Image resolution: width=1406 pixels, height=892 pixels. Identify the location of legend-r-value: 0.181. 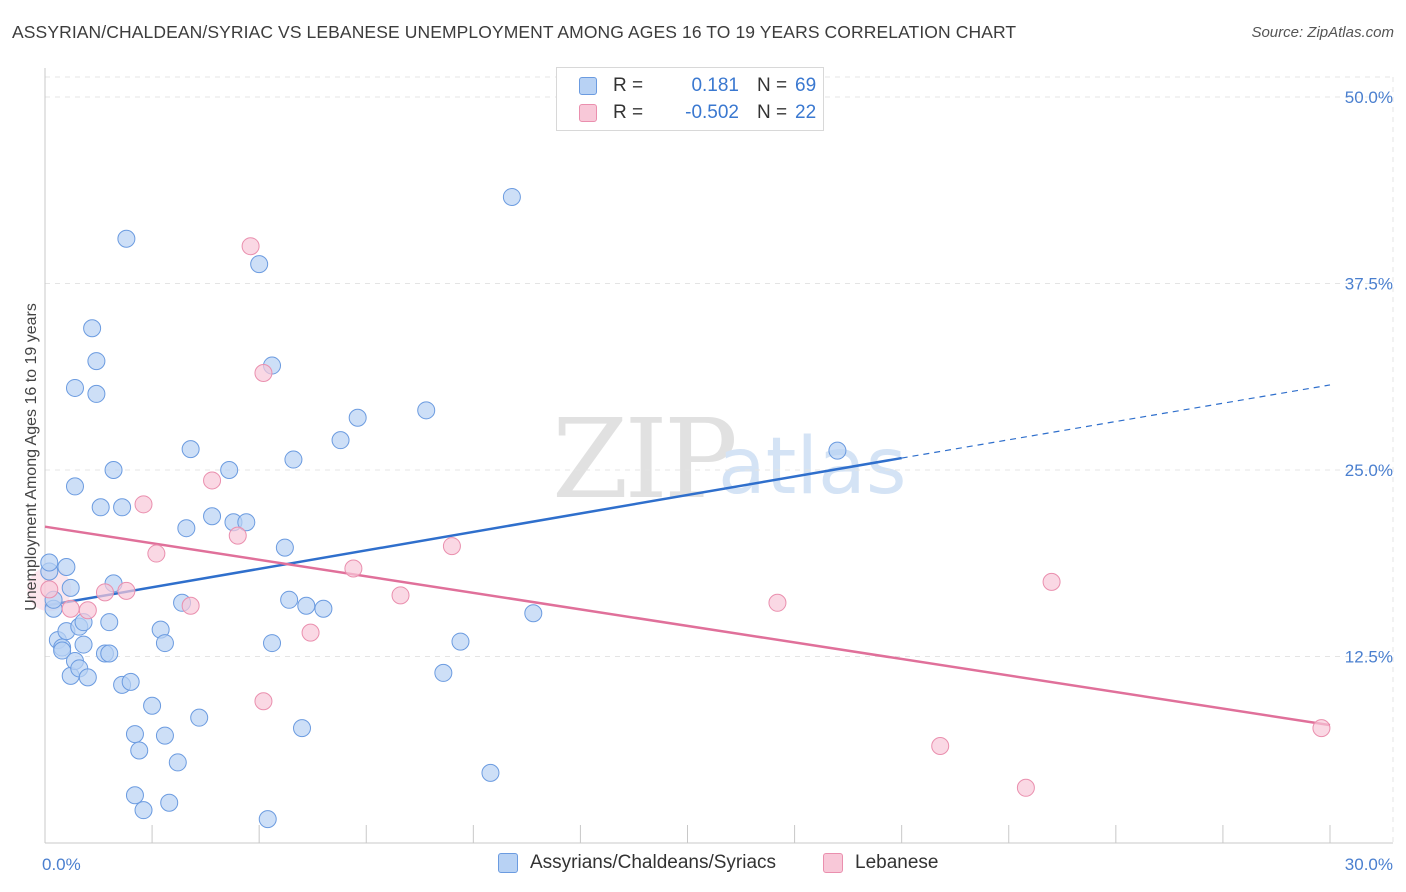
(715, 85).